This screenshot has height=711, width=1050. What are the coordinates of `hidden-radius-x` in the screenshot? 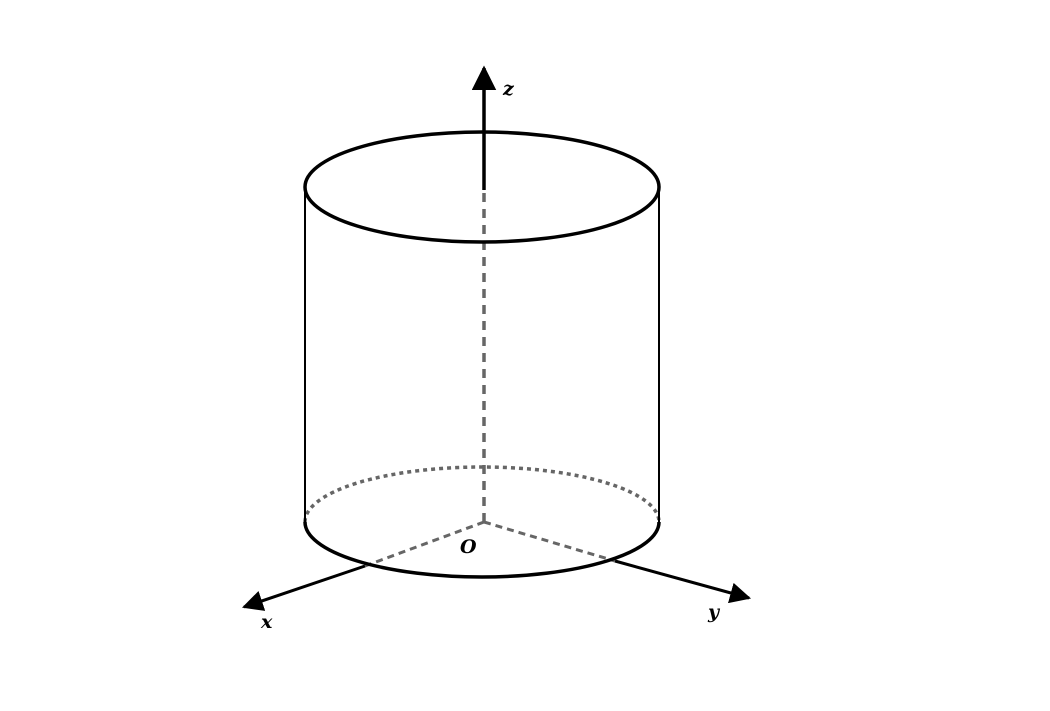 It's located at (424, 544).